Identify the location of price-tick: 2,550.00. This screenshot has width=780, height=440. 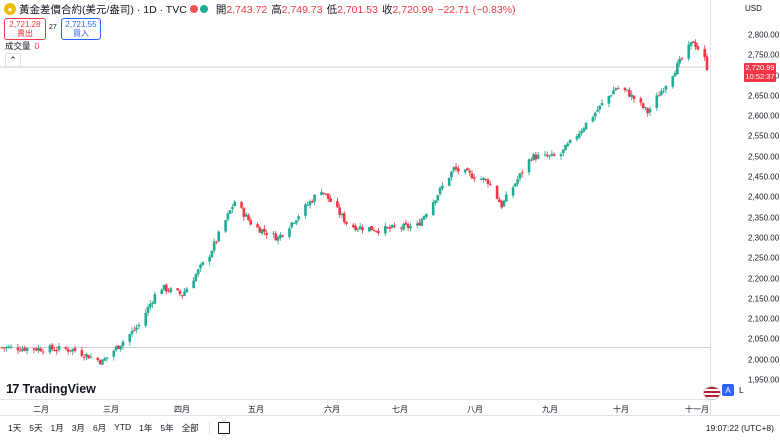
(764, 136).